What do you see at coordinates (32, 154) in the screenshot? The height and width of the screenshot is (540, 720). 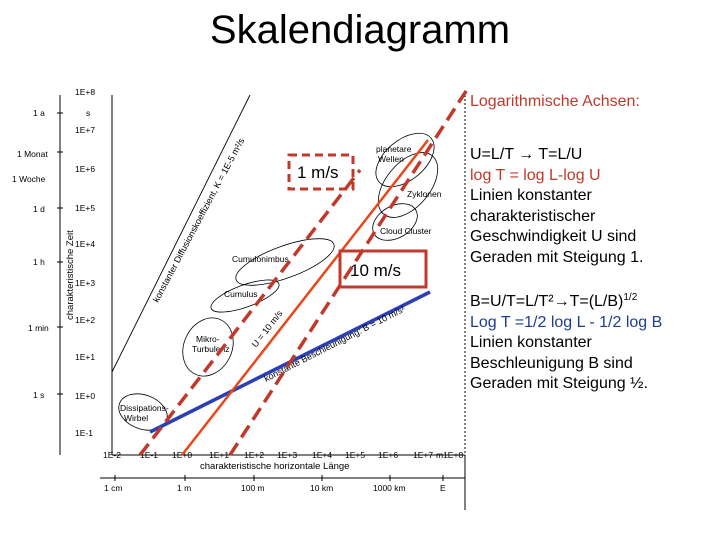 I see `y-unit-monat: 1 Monat` at bounding box center [32, 154].